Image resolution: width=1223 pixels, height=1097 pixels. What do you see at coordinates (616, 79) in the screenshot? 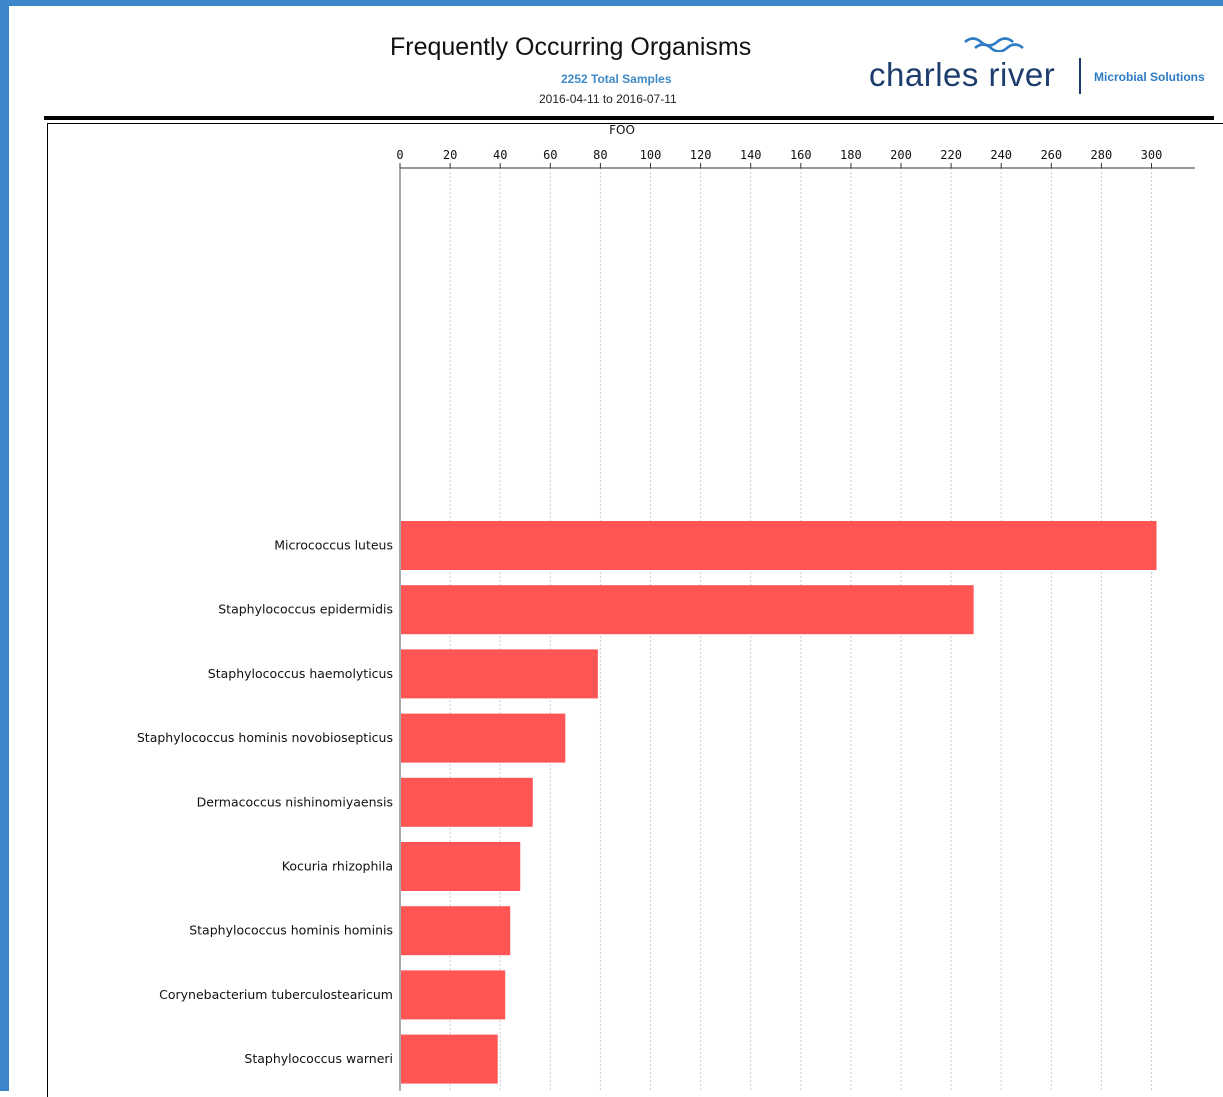
I see `total-samples-count: 2252 Total Samples` at bounding box center [616, 79].